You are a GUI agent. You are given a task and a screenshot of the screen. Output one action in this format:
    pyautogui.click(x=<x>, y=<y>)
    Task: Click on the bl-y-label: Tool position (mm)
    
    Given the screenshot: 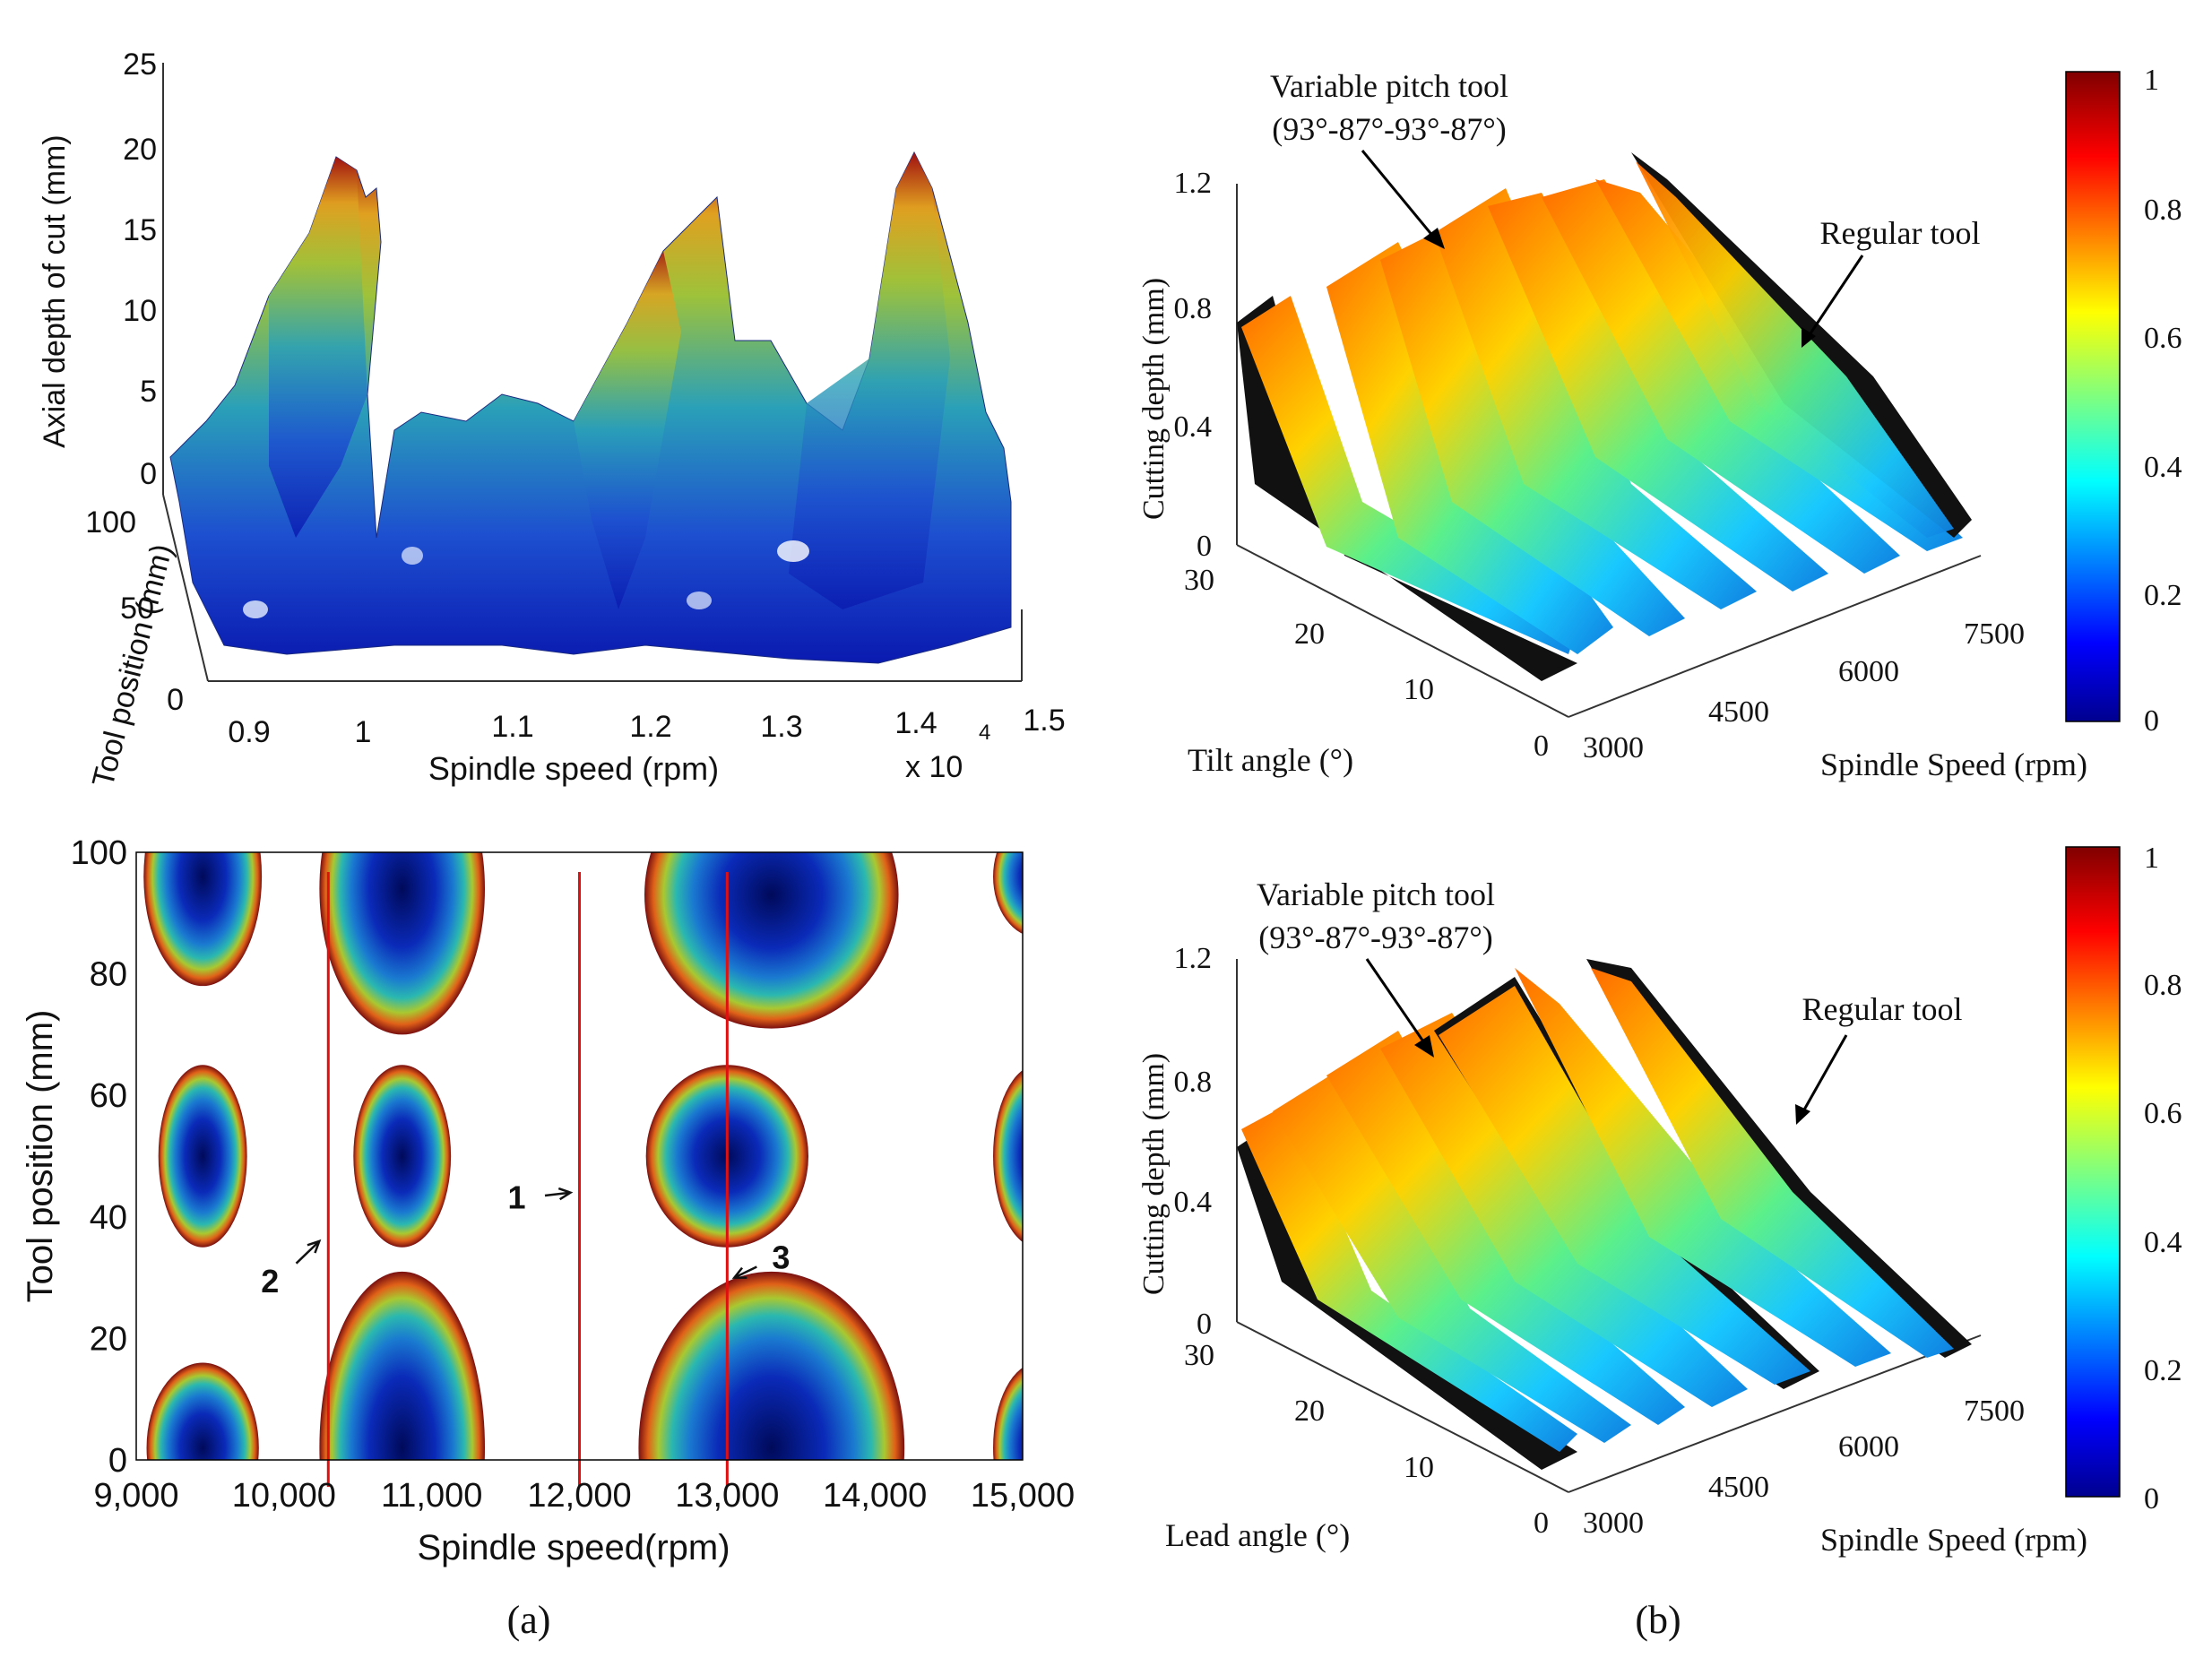 What is the action you would take?
    pyautogui.click(x=40, y=1156)
    